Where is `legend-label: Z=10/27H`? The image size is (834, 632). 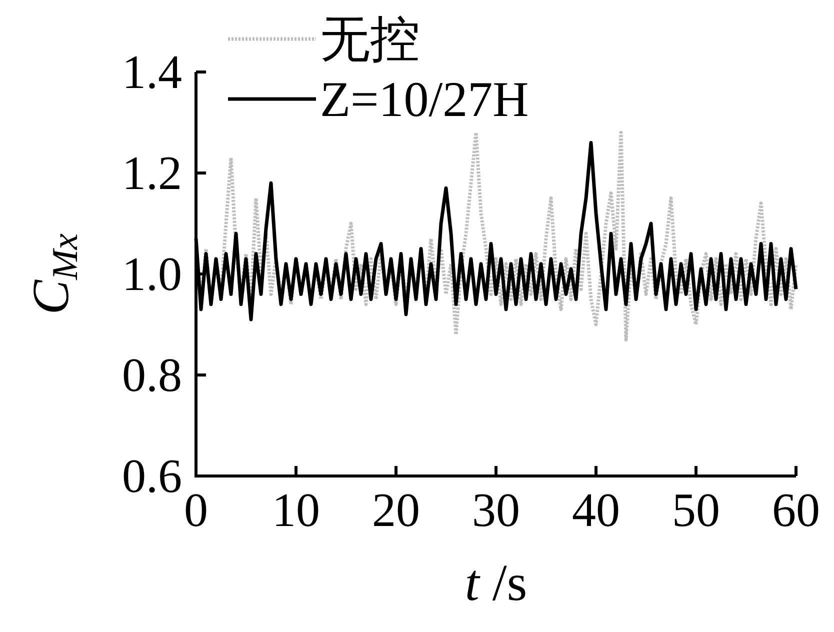
legend-label: Z=10/27H is located at coordinates (424, 99).